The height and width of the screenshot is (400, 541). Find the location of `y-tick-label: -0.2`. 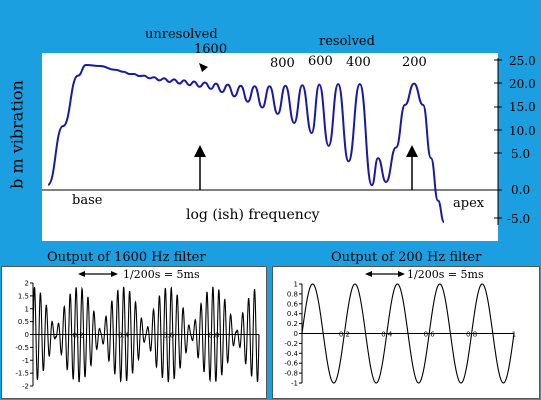

y-tick-label: -0.2 is located at coordinates (291, 344).